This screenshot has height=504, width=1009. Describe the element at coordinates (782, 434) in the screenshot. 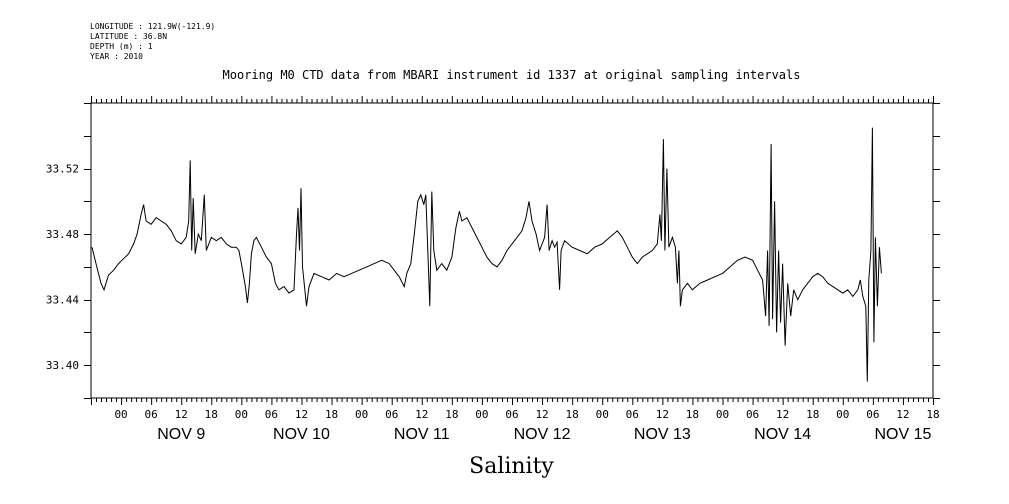

I see `x-day-label: NOV 14` at that location.